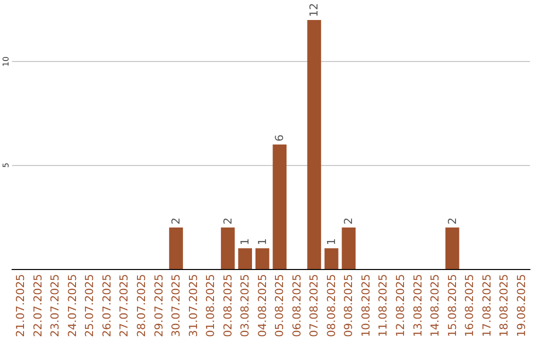  What do you see at coordinates (193, 305) in the screenshot?
I see `x-tick-label: 31.07.2025` at bounding box center [193, 305].